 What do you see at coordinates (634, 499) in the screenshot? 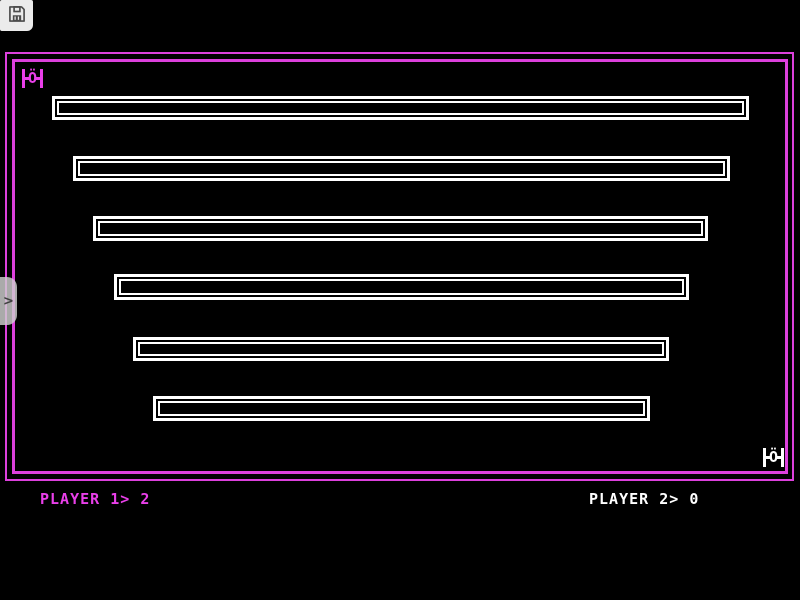
I see `player2-score-label: PLAYER 2>` at bounding box center [634, 499].